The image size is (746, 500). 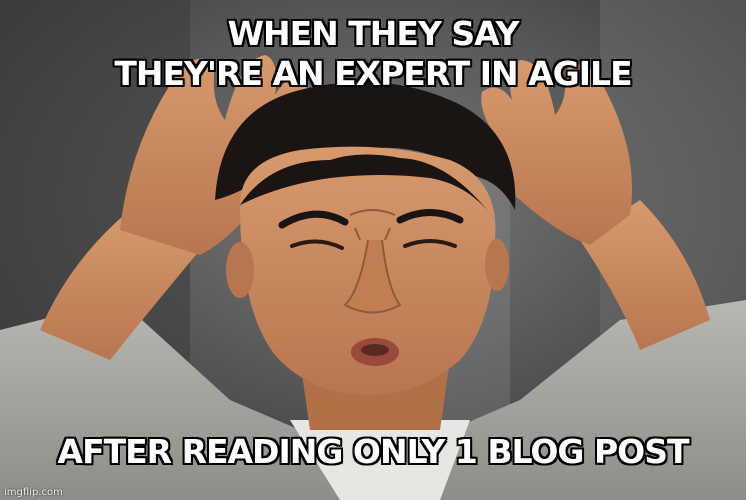 I want to click on right-hand, so click(x=547, y=152).